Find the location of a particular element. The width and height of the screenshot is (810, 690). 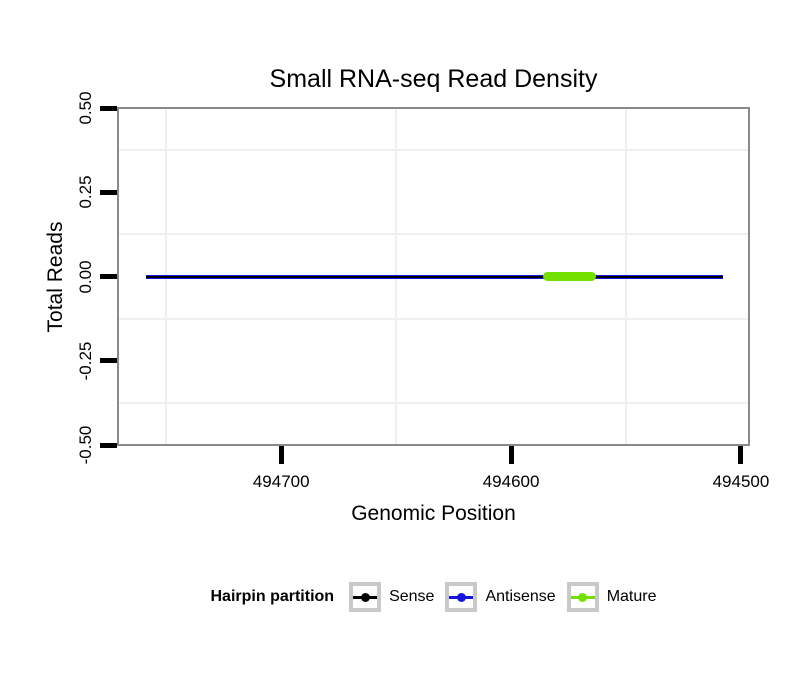

legend-key-mature is located at coordinates (582, 597).